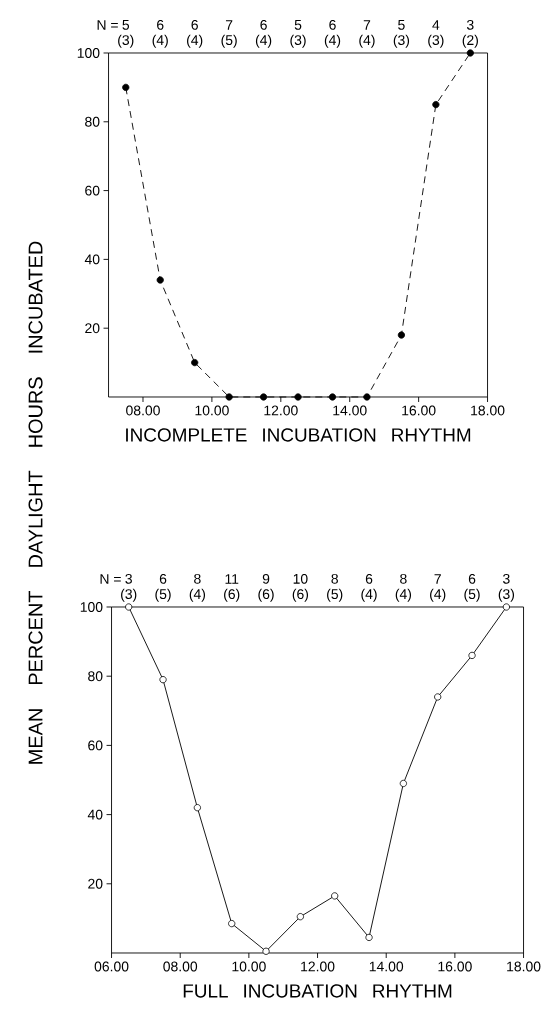 The height and width of the screenshot is (1034, 558). I want to click on x-axis-title: INCOMPLETE INCUBATION RHYTHM, so click(298, 435).